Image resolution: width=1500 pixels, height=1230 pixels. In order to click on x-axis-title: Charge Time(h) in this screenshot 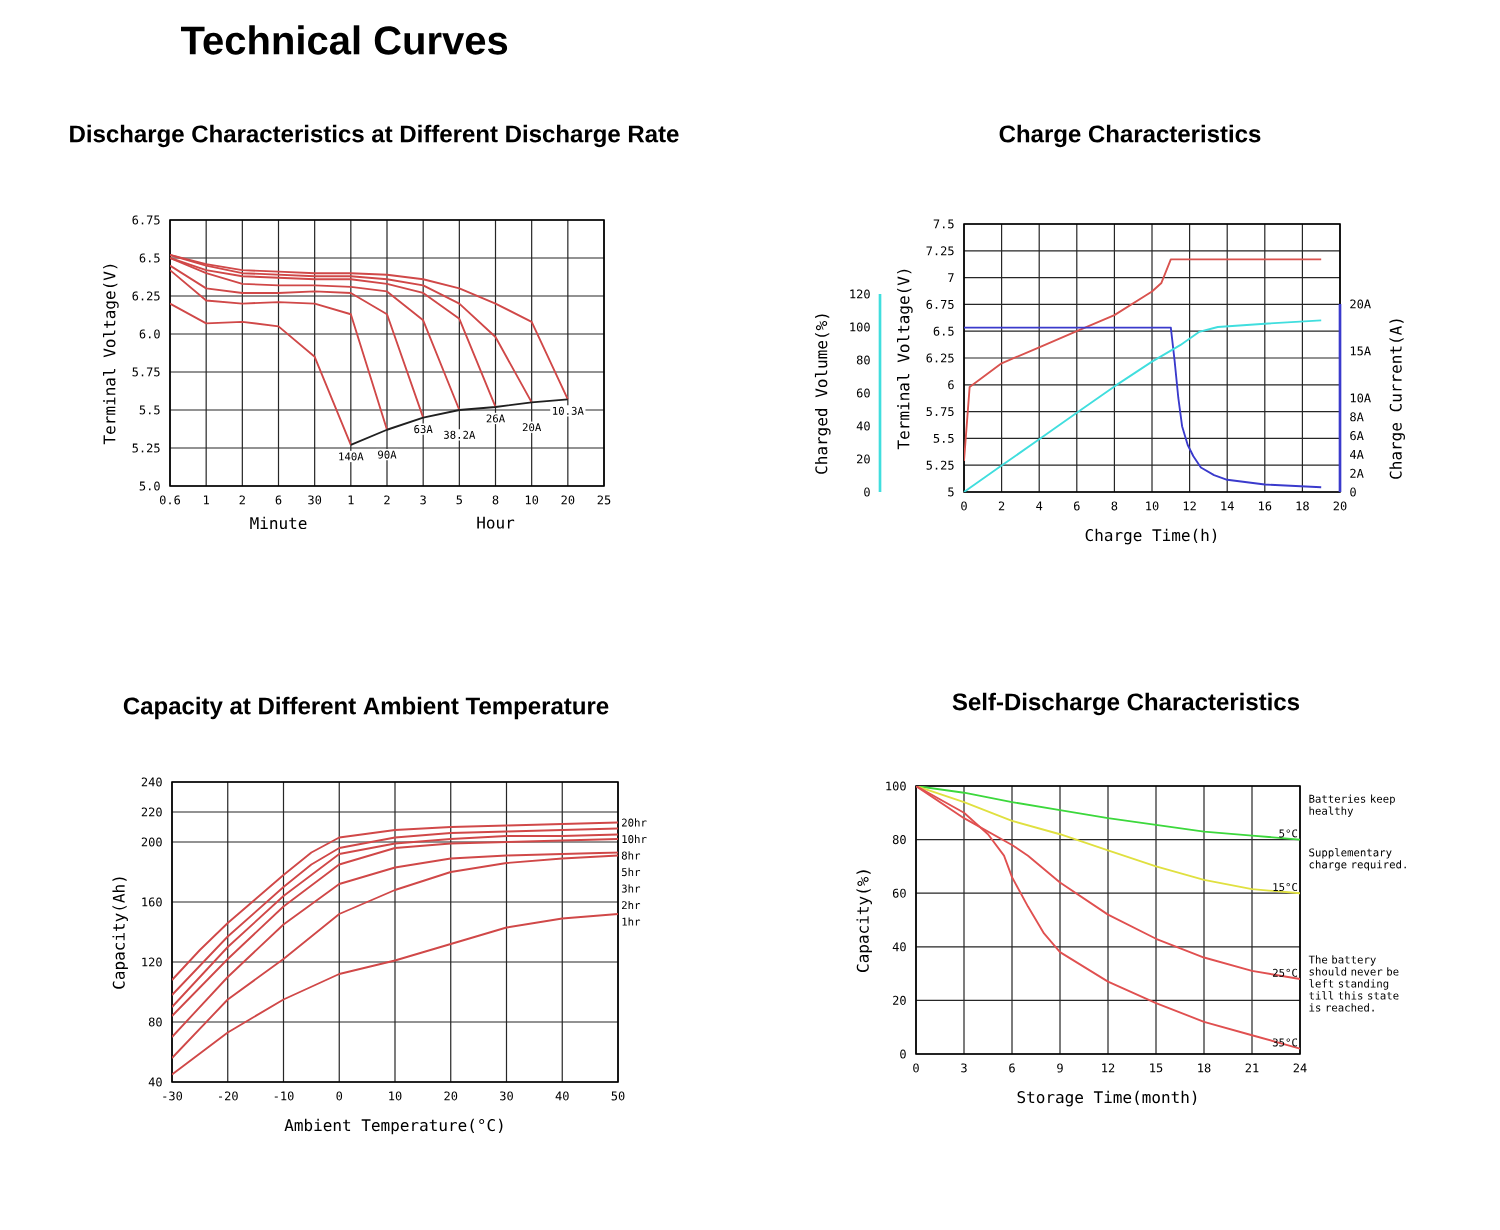, I will do `click(1151, 536)`.